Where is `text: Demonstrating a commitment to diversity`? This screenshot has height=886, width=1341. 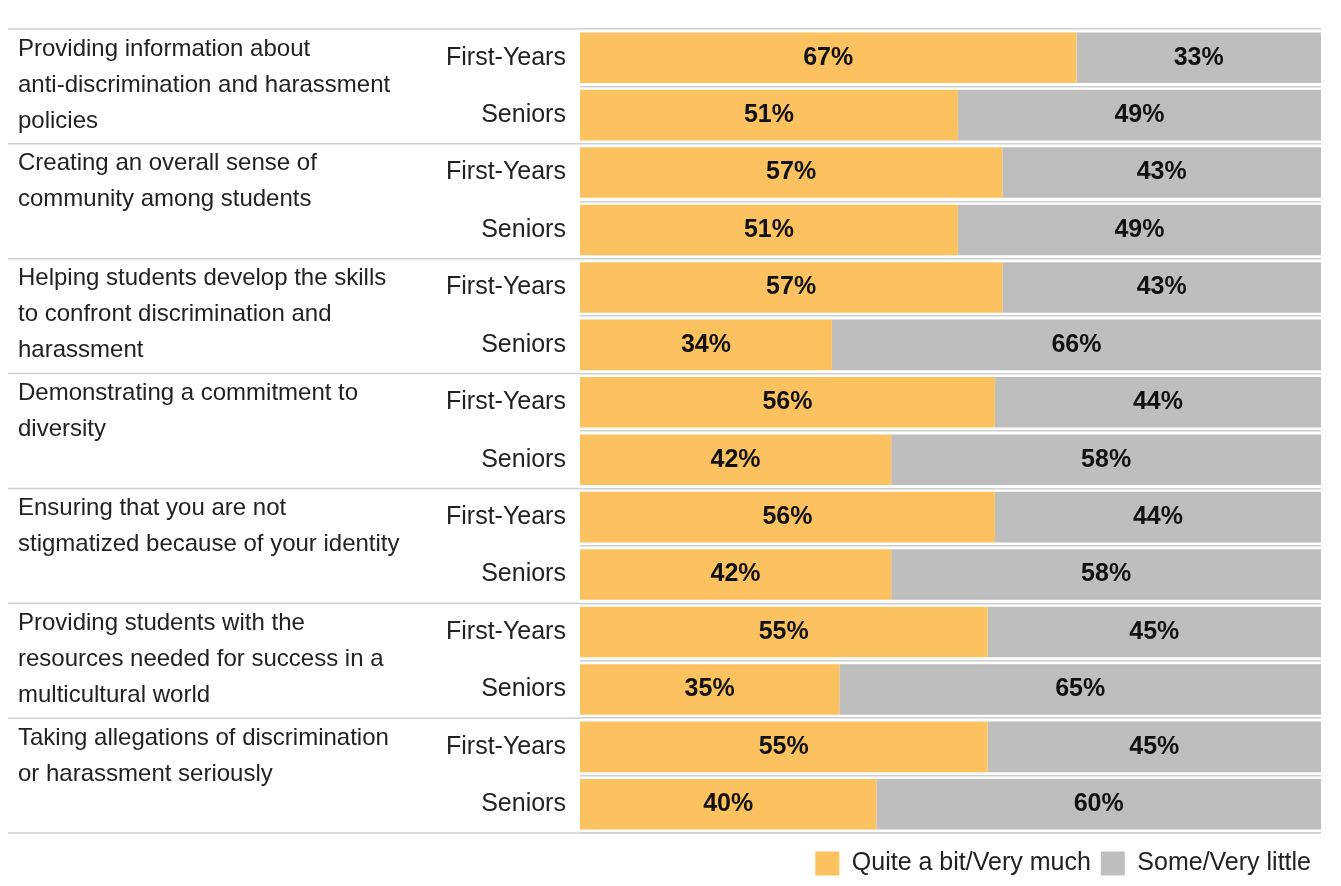
text: Demonstrating a commitment to diversity is located at coordinates (188, 410).